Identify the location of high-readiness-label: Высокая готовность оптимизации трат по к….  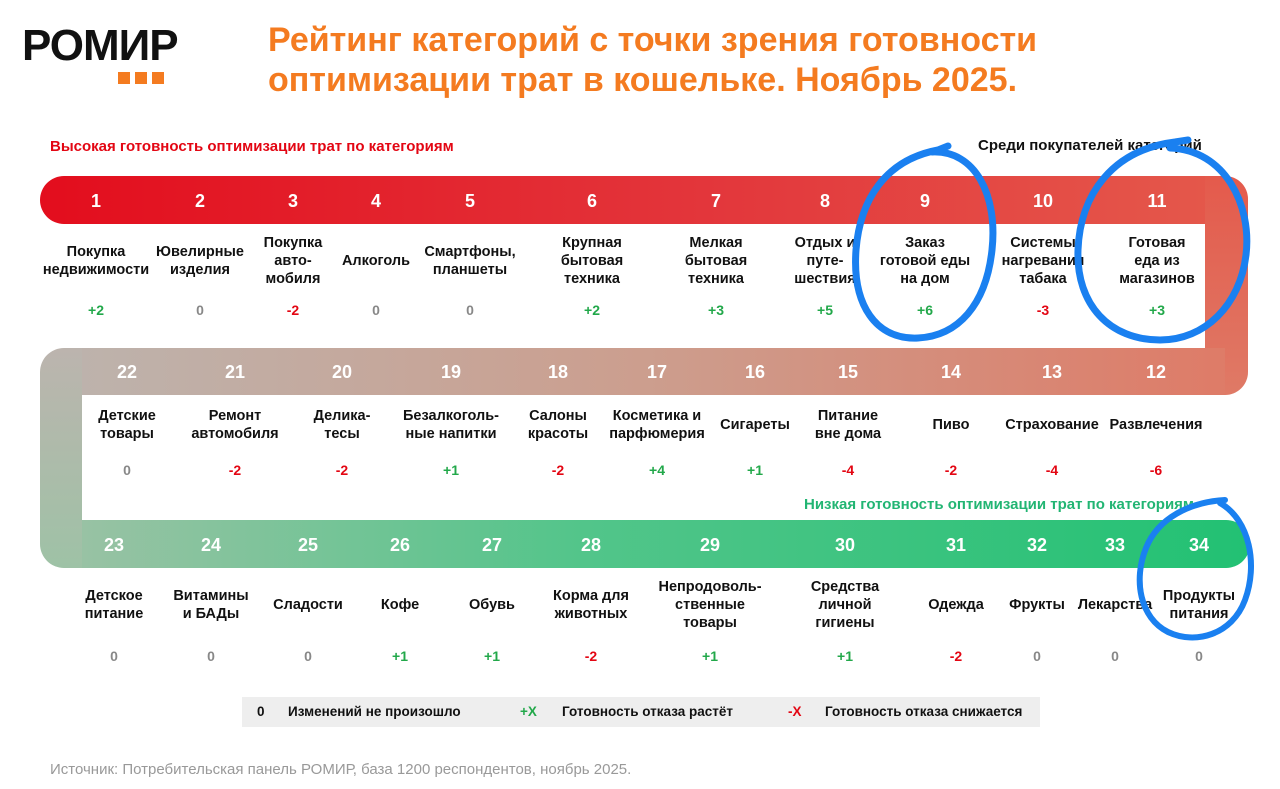
(252, 146).